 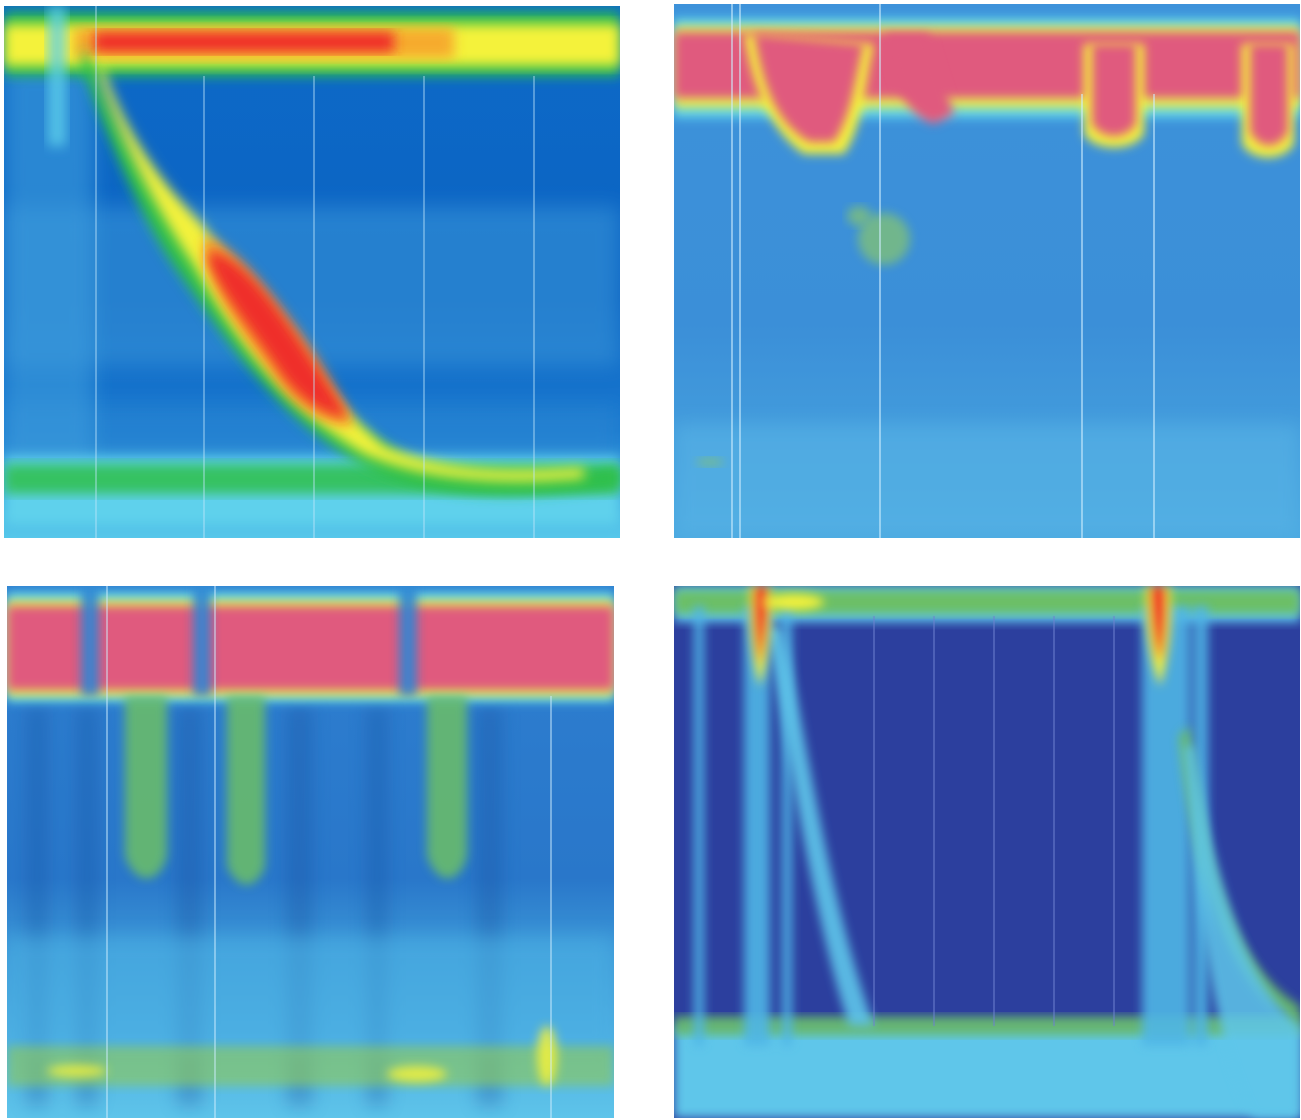 I want to click on sensor-lines, so click(x=994, y=821).